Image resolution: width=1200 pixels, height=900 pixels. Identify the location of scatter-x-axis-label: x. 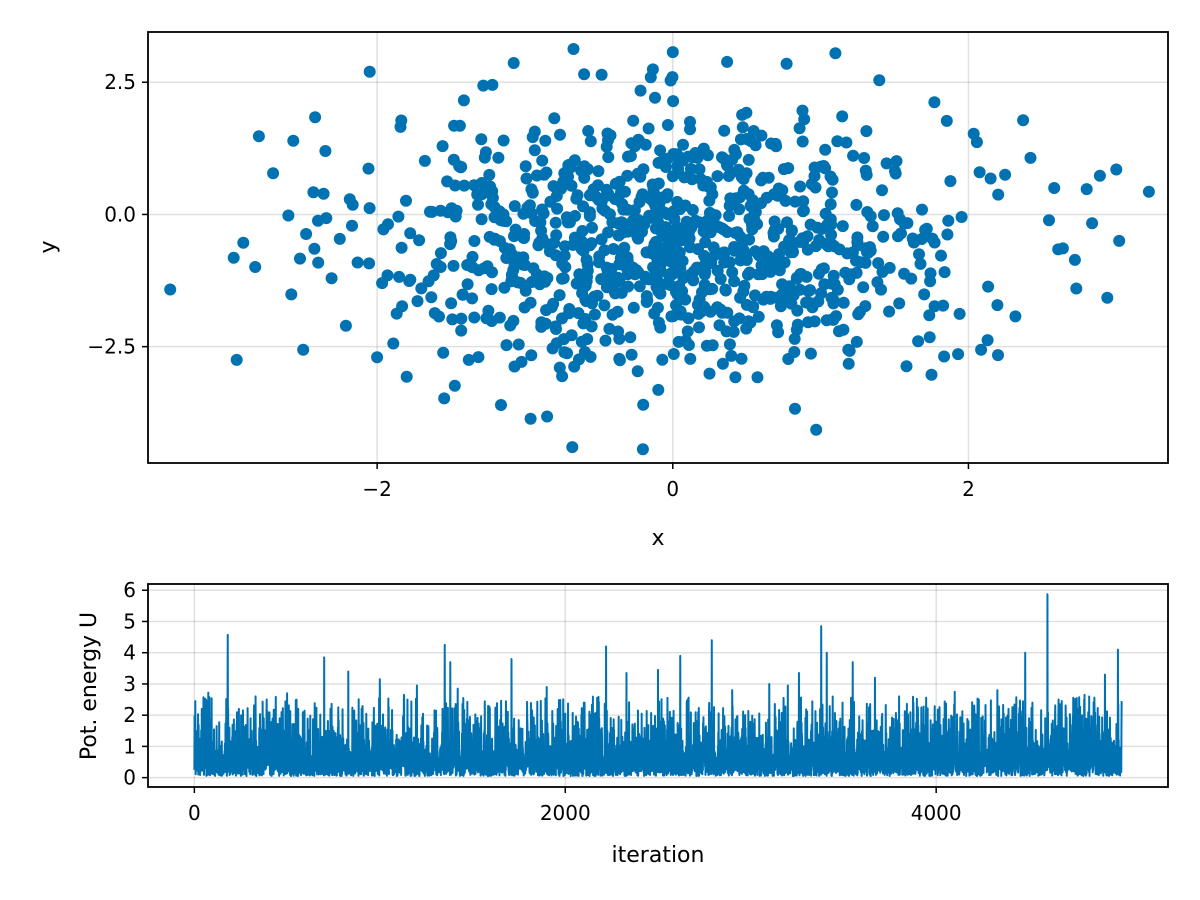
(657, 538).